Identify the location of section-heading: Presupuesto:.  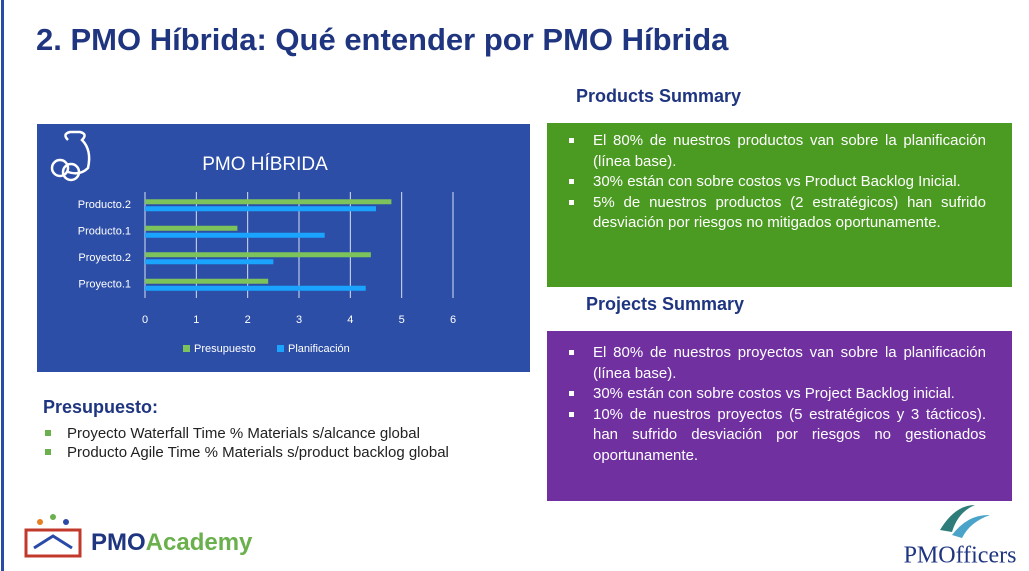
(101, 407).